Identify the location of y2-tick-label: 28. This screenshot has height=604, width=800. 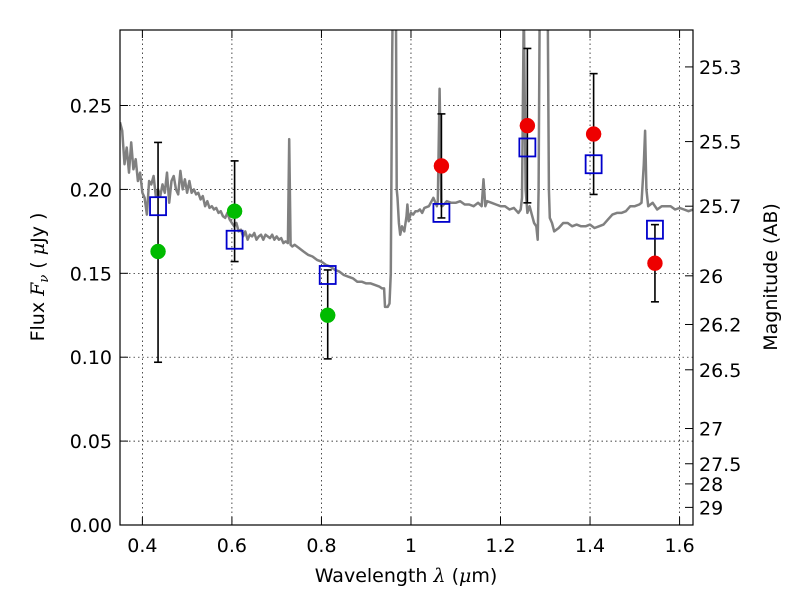
(711, 485).